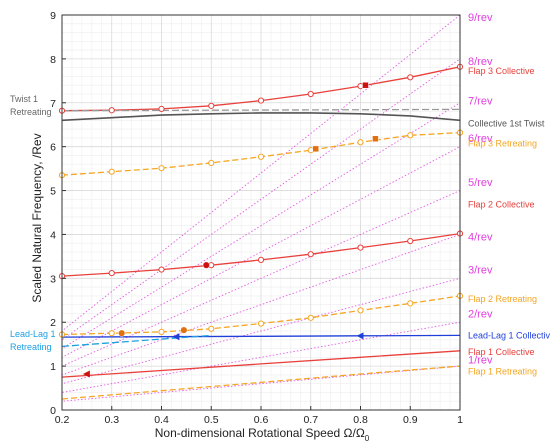 The width and height of the screenshot is (550, 448). I want to click on series-label-flap-2-retreating: Flap 2 Retreating, so click(502, 299).